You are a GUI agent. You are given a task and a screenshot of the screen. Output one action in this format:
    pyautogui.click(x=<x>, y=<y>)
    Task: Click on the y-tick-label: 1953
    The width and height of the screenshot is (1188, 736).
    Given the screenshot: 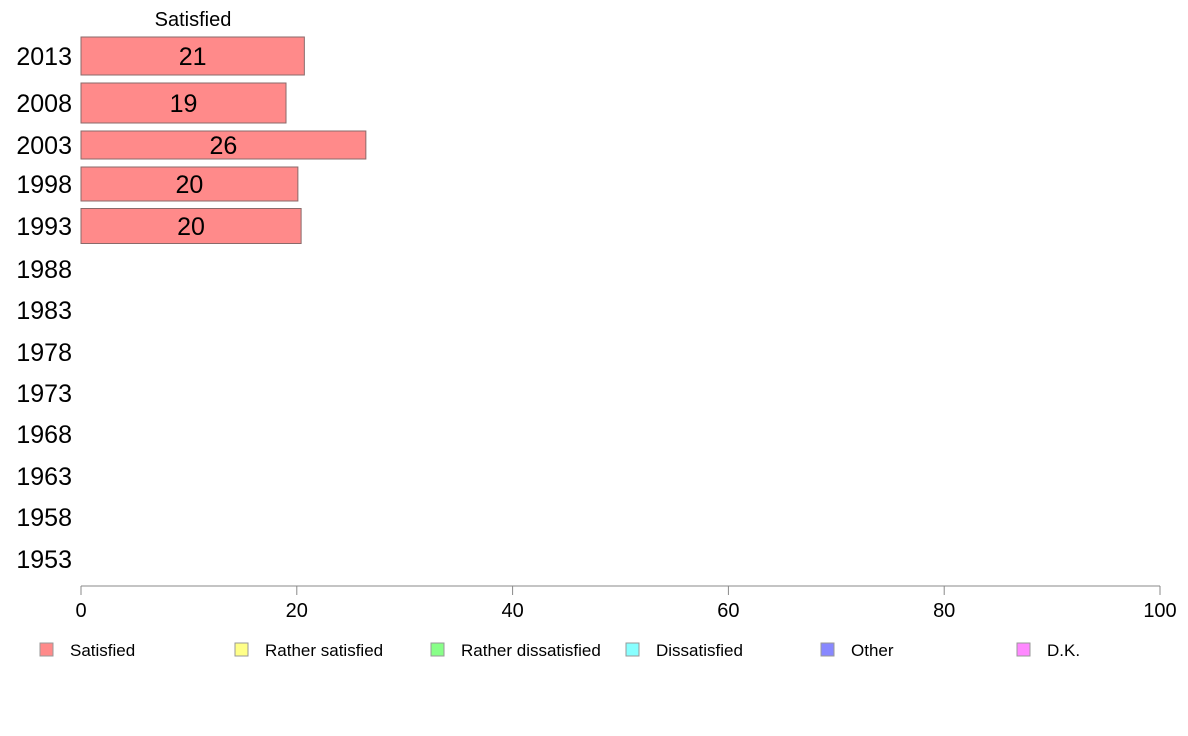 What is the action you would take?
    pyautogui.click(x=44, y=560)
    